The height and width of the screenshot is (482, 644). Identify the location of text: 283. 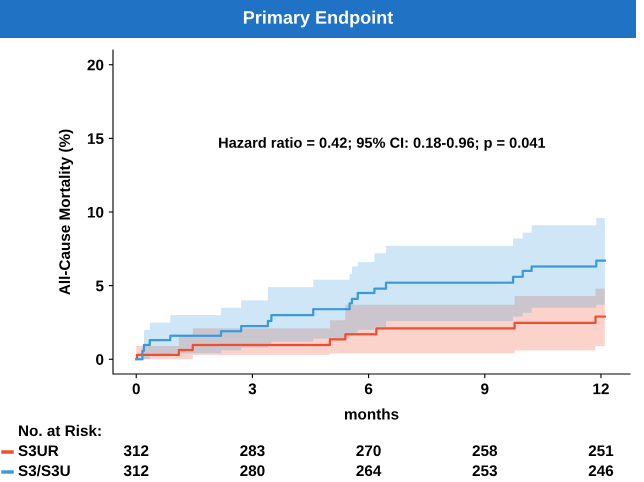
(252, 450).